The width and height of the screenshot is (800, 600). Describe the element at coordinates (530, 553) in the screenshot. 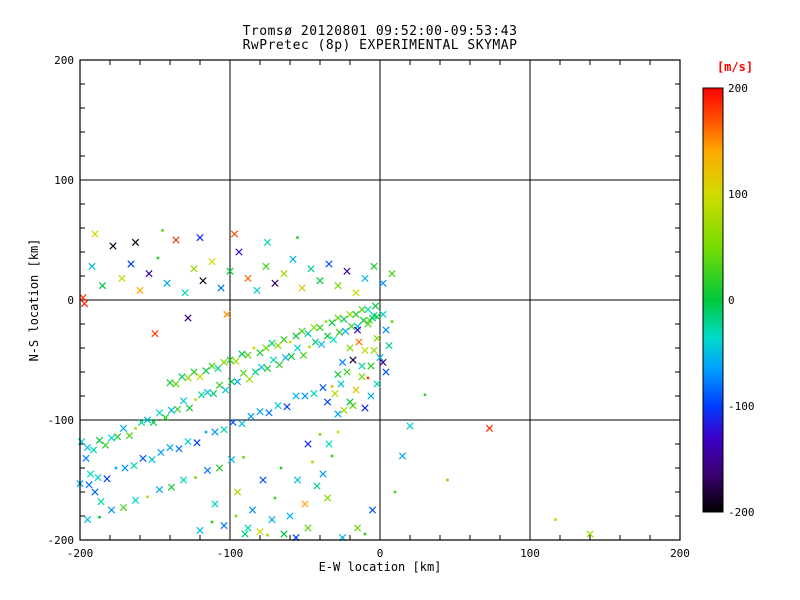

I see `x-tick-label: 100` at that location.